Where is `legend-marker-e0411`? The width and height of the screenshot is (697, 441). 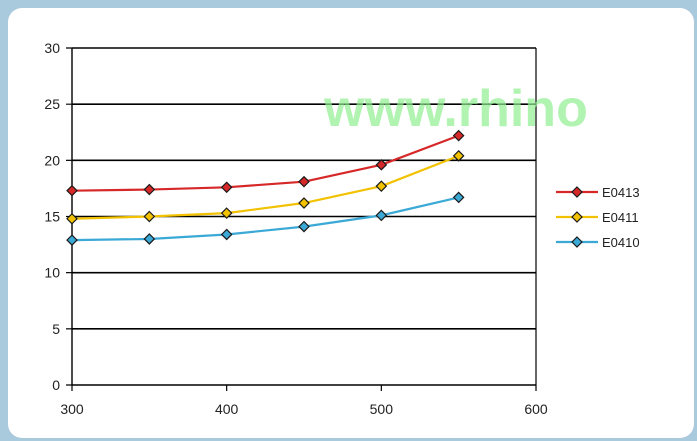 legend-marker-e0411 is located at coordinates (577, 217).